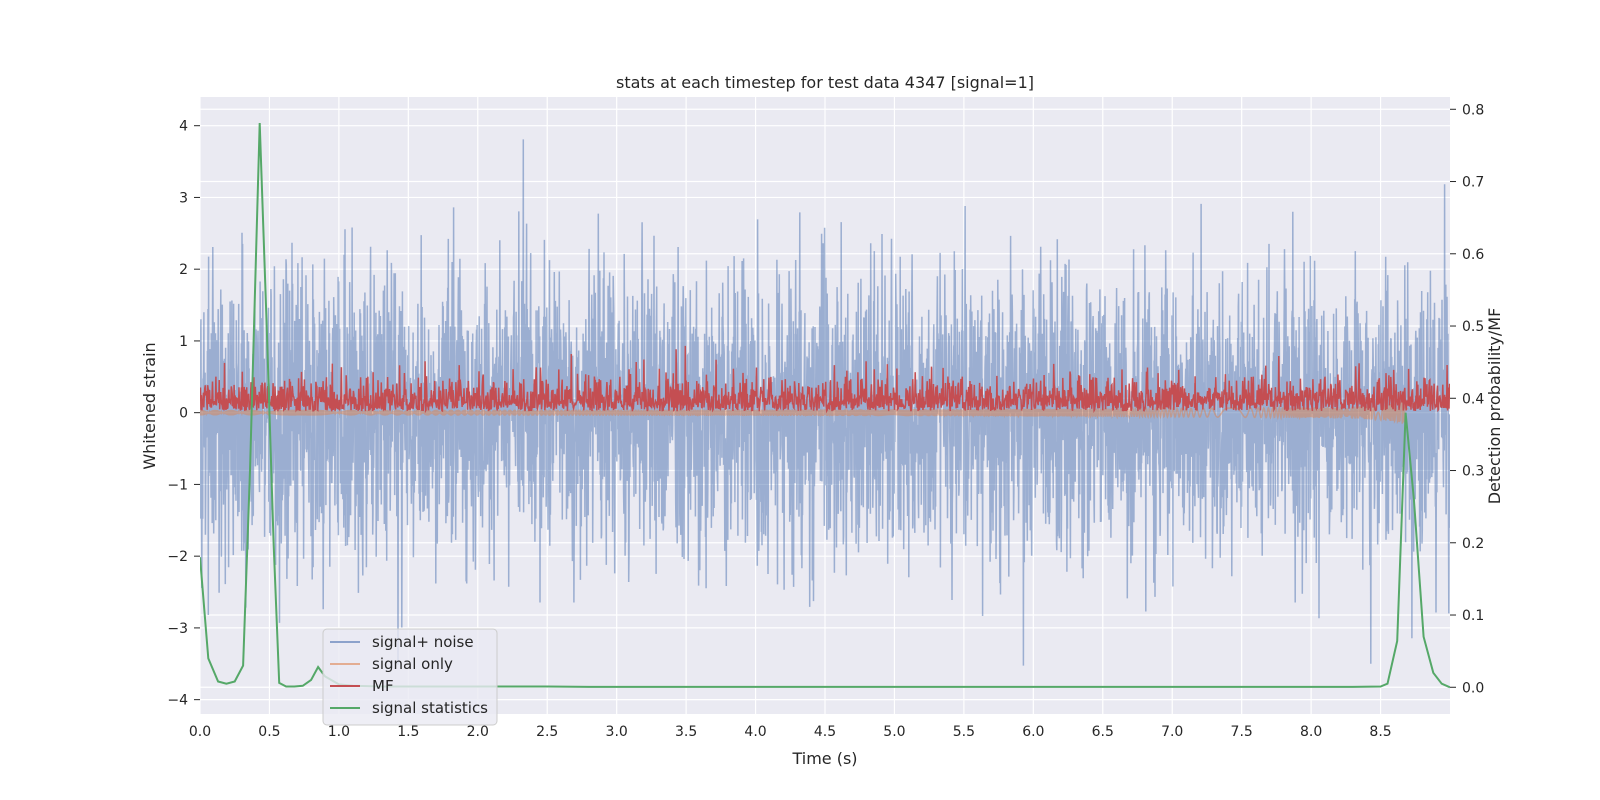 This screenshot has height=800, width=1600. Describe the element at coordinates (617, 732) in the screenshot. I see `x-tick-label: 3.0` at that location.